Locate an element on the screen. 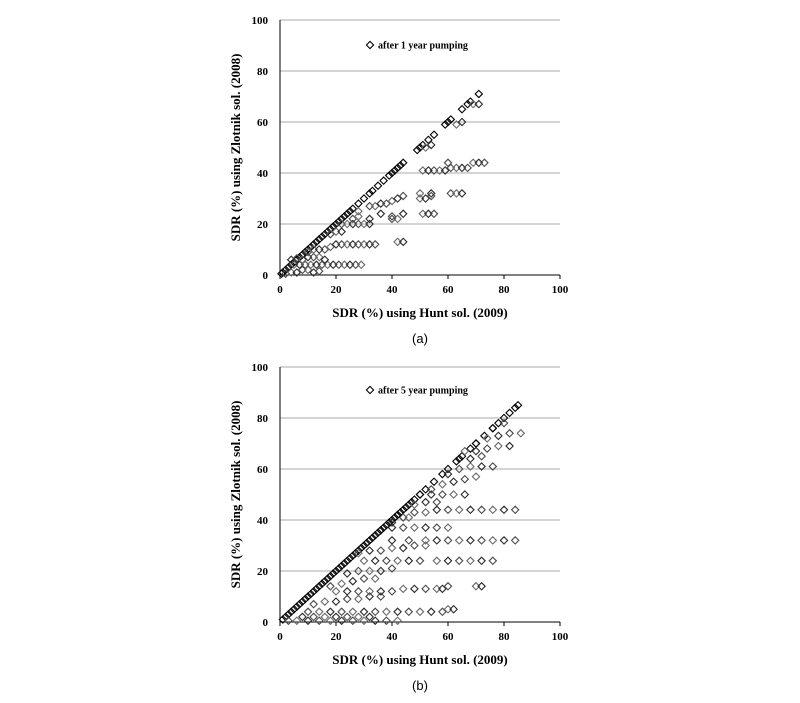 The width and height of the screenshot is (800, 703). x-tick-label: 0 is located at coordinates (280, 637).